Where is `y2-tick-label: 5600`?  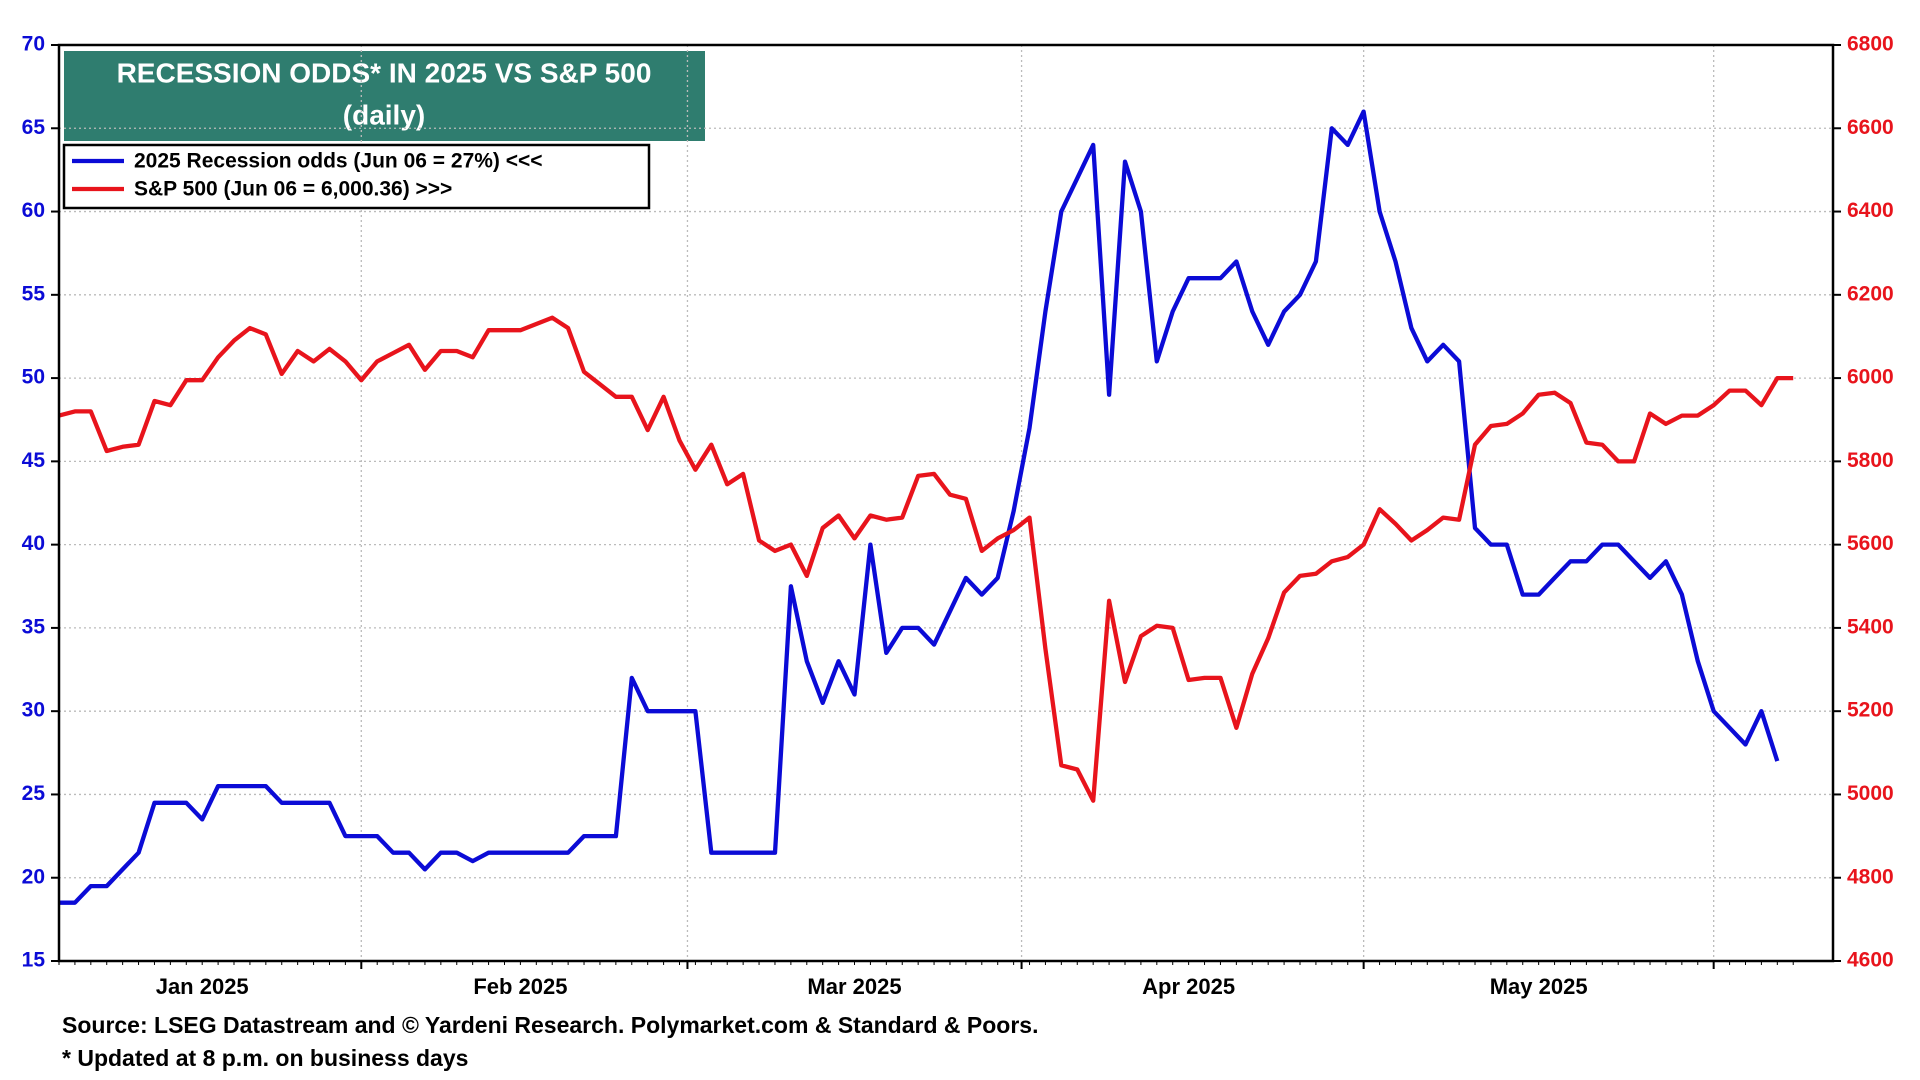
y2-tick-label: 5600 is located at coordinates (1870, 543).